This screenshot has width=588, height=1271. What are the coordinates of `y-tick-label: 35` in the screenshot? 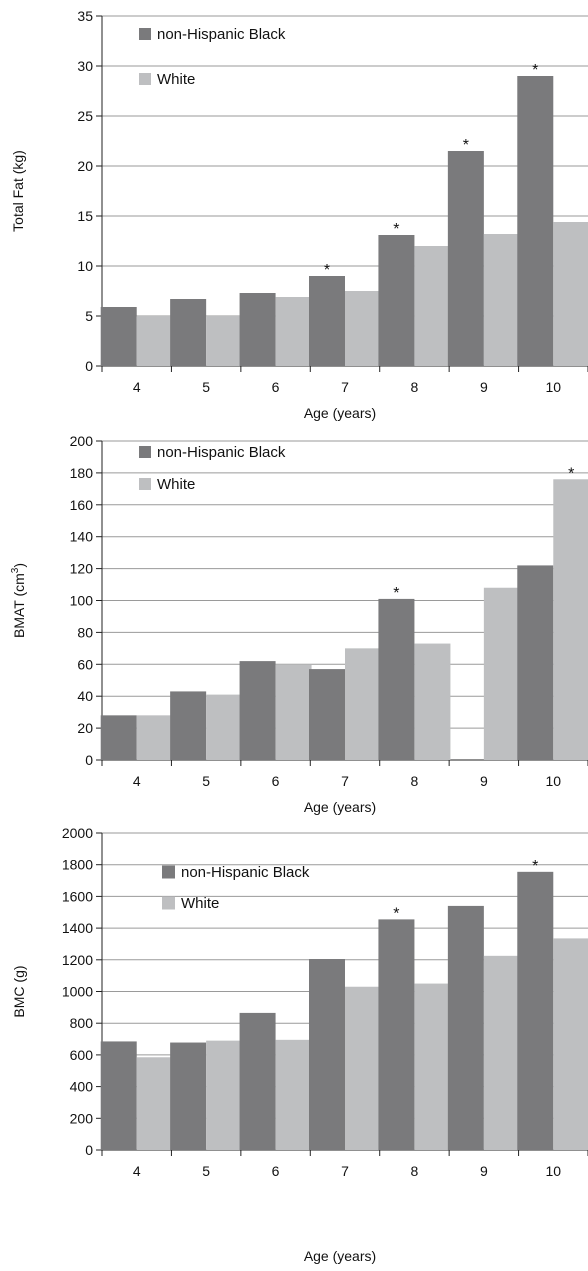 It's located at (85, 16).